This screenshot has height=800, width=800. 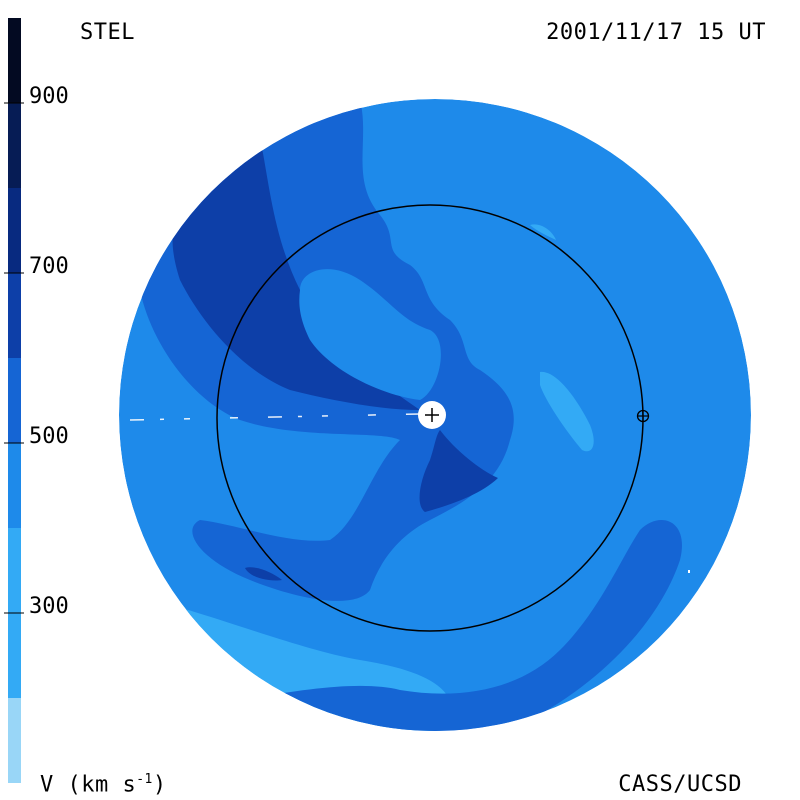 I want to click on colorbar-unit-label: V (km s-1), so click(x=103, y=784).